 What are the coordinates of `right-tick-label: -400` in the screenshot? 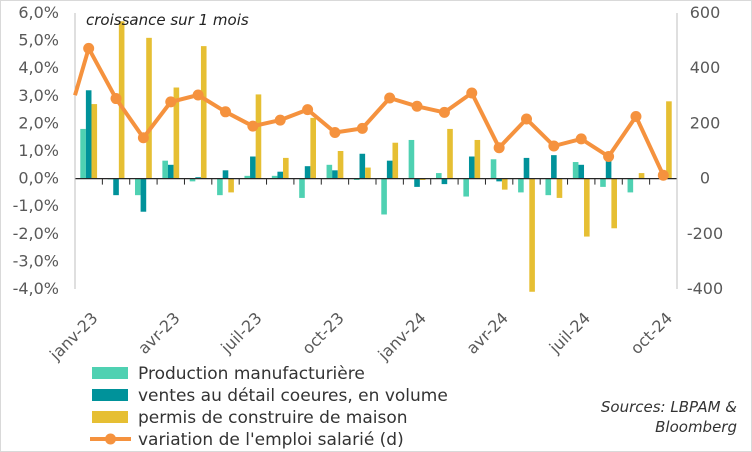 It's located at (705, 288).